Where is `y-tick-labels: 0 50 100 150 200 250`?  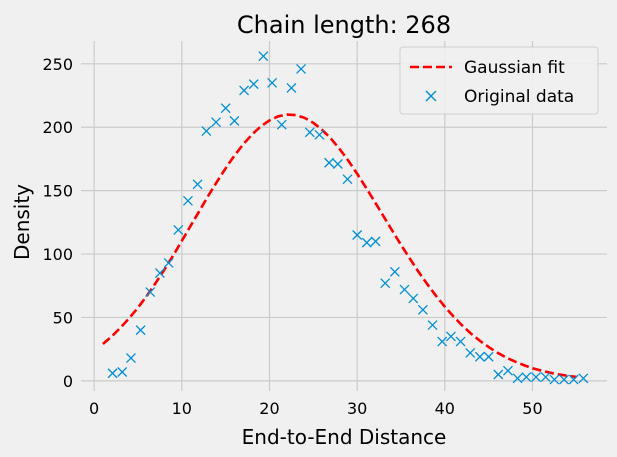 y-tick-labels: 0 50 100 150 200 250 is located at coordinates (57, 223).